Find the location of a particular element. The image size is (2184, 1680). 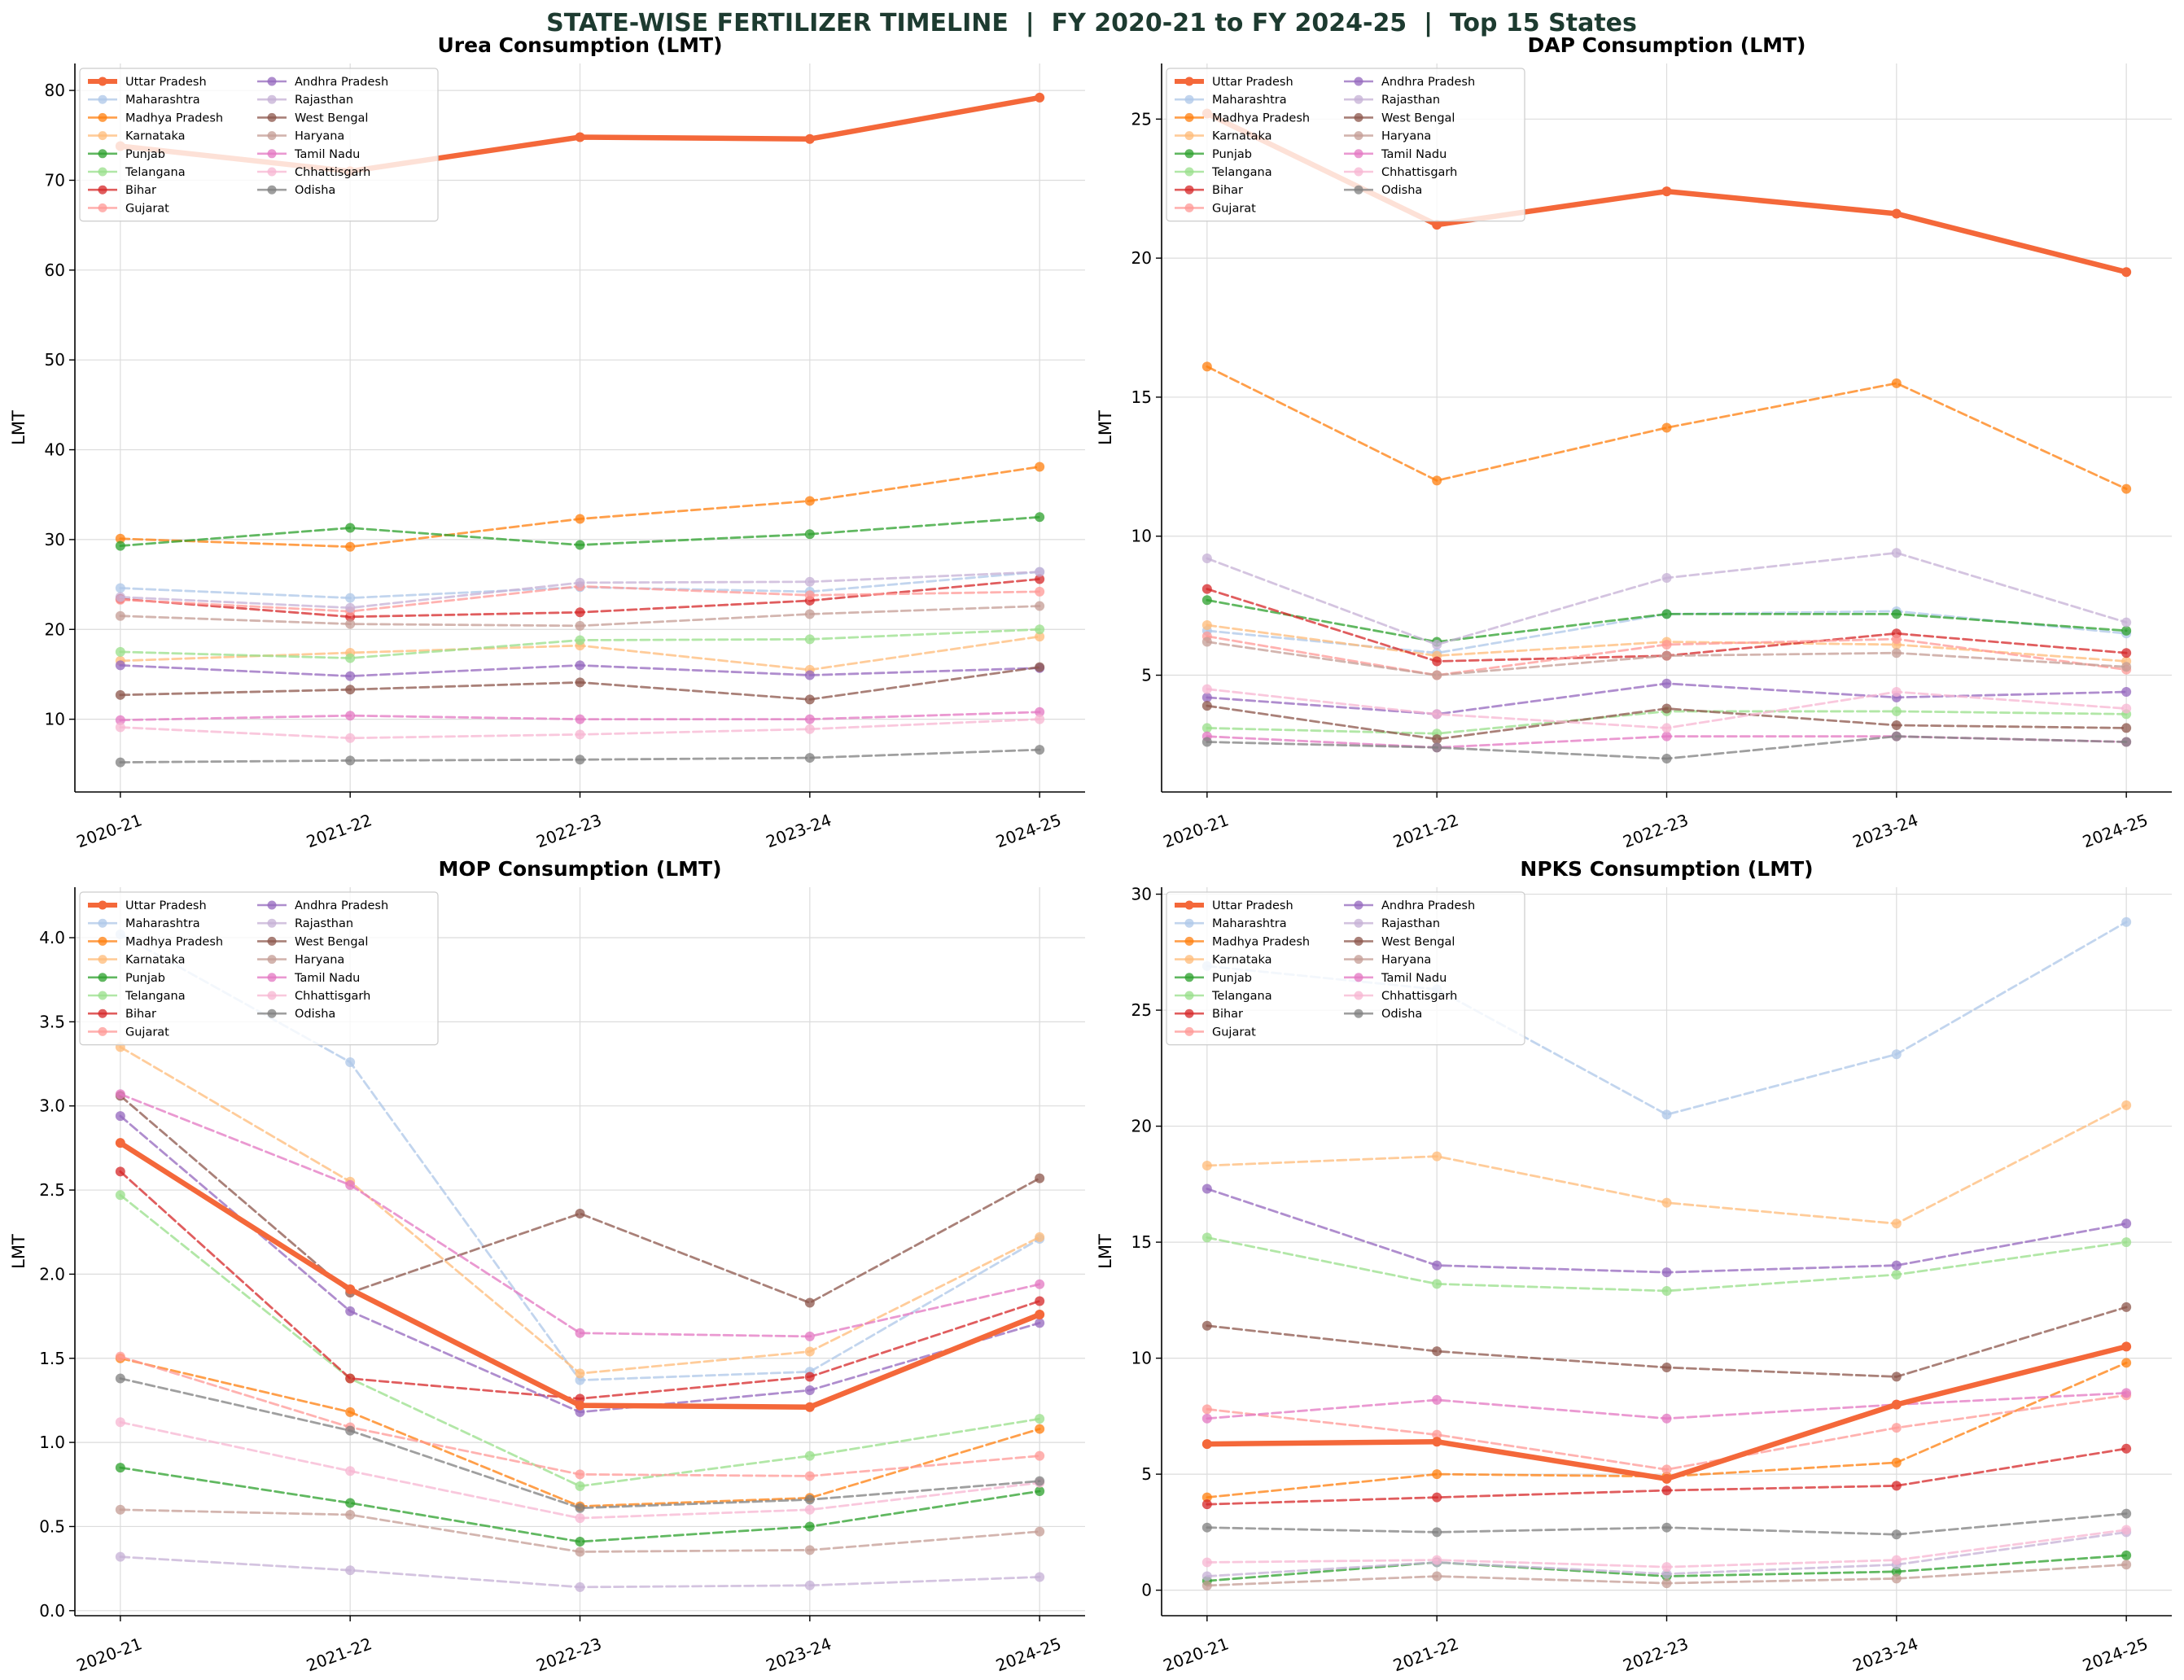

series-karnataka is located at coordinates (1666, 1164).